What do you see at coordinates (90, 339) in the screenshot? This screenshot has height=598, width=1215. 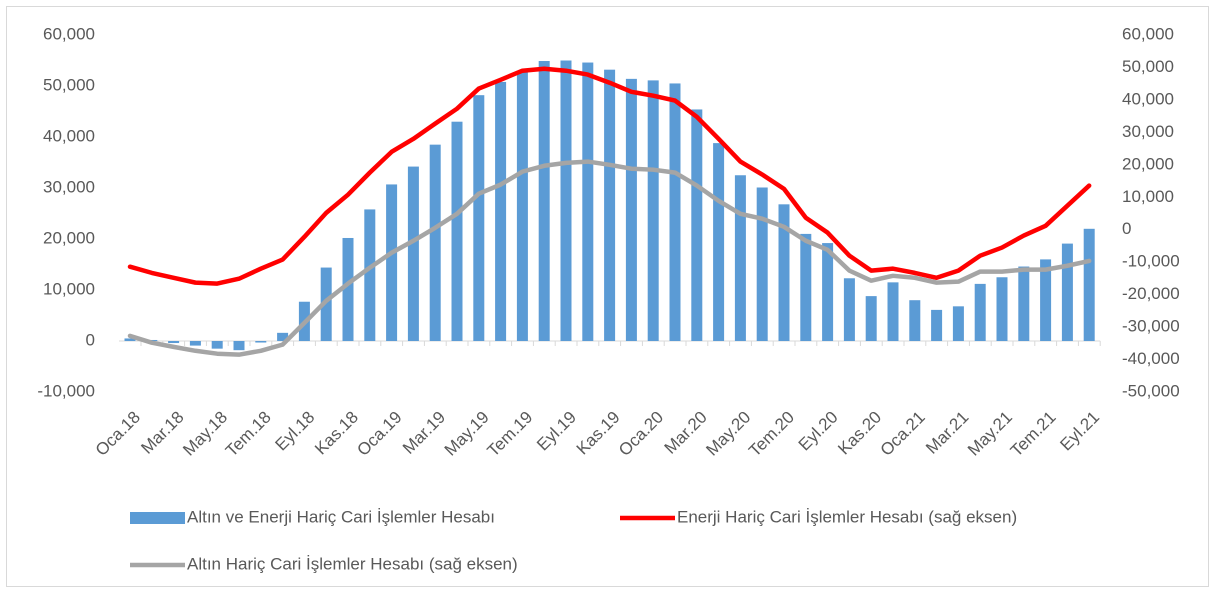 I see `y-tick-label: 0` at bounding box center [90, 339].